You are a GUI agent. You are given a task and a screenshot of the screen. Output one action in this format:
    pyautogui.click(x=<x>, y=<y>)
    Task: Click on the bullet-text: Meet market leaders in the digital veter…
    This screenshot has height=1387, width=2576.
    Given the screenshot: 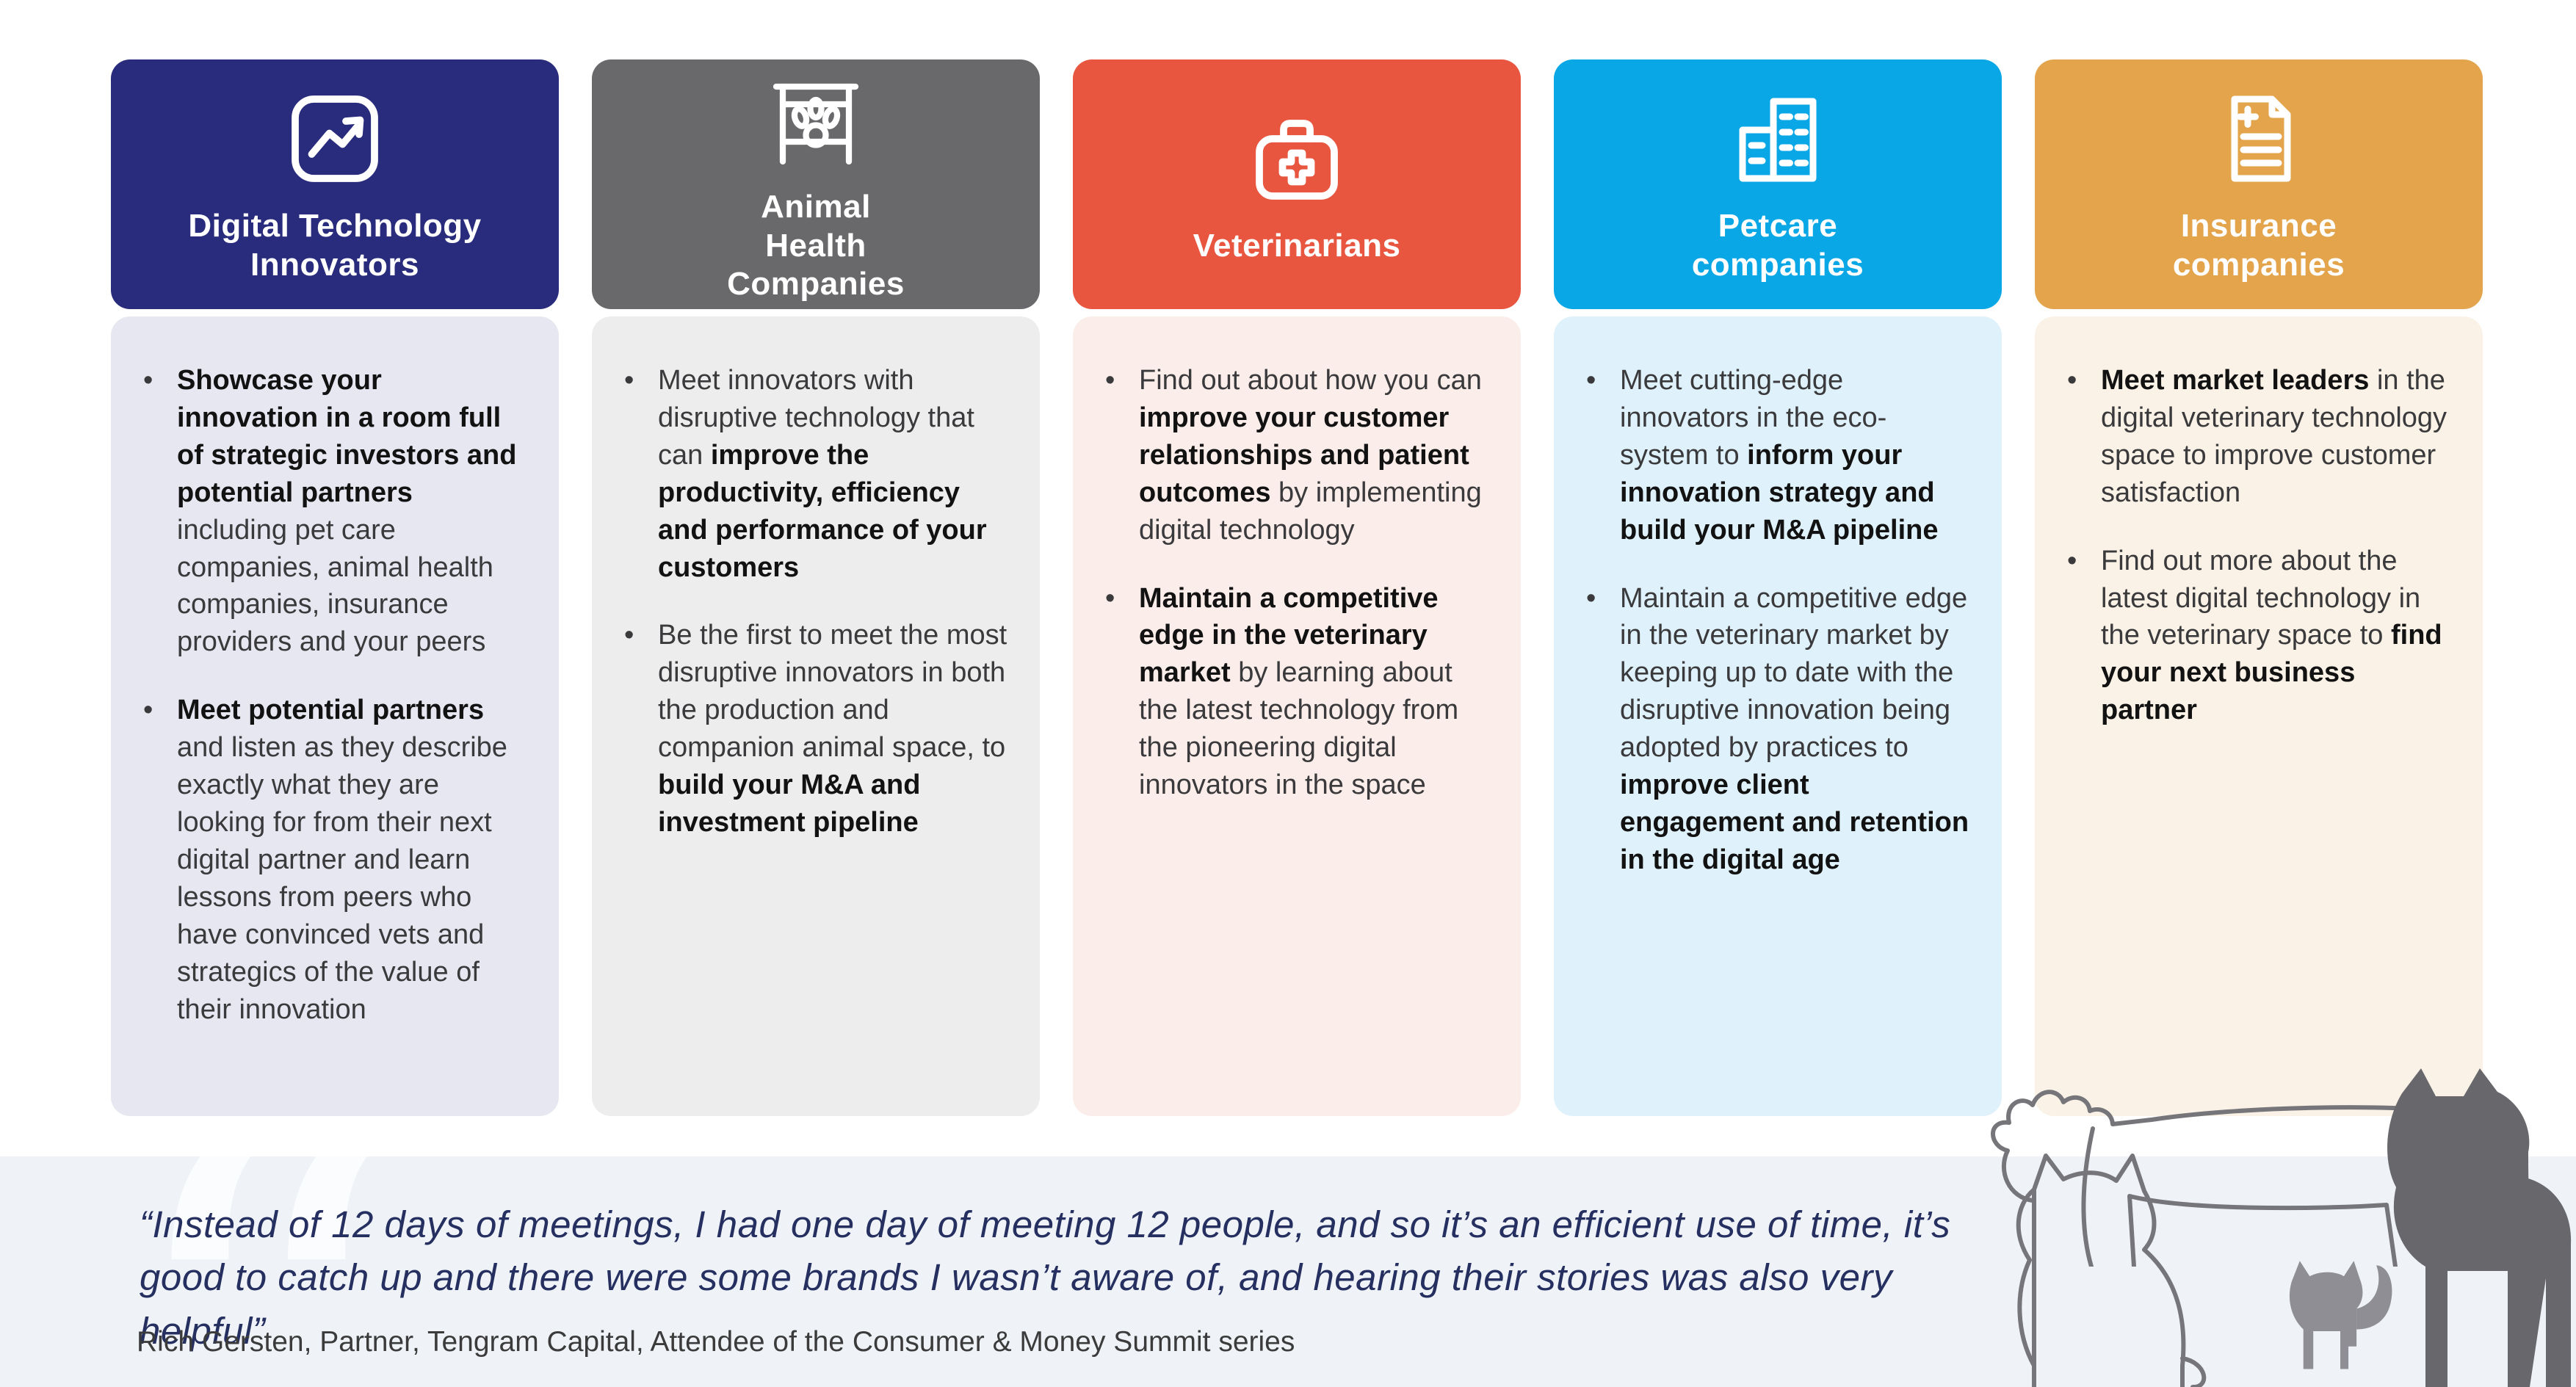 What is the action you would take?
    pyautogui.click(x=2274, y=436)
    